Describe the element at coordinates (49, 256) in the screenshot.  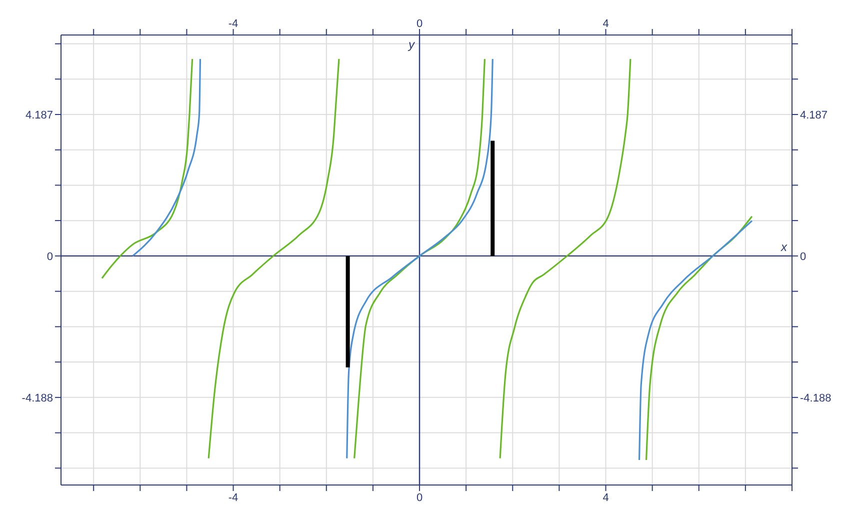
I see `y-tick-label: 0` at that location.